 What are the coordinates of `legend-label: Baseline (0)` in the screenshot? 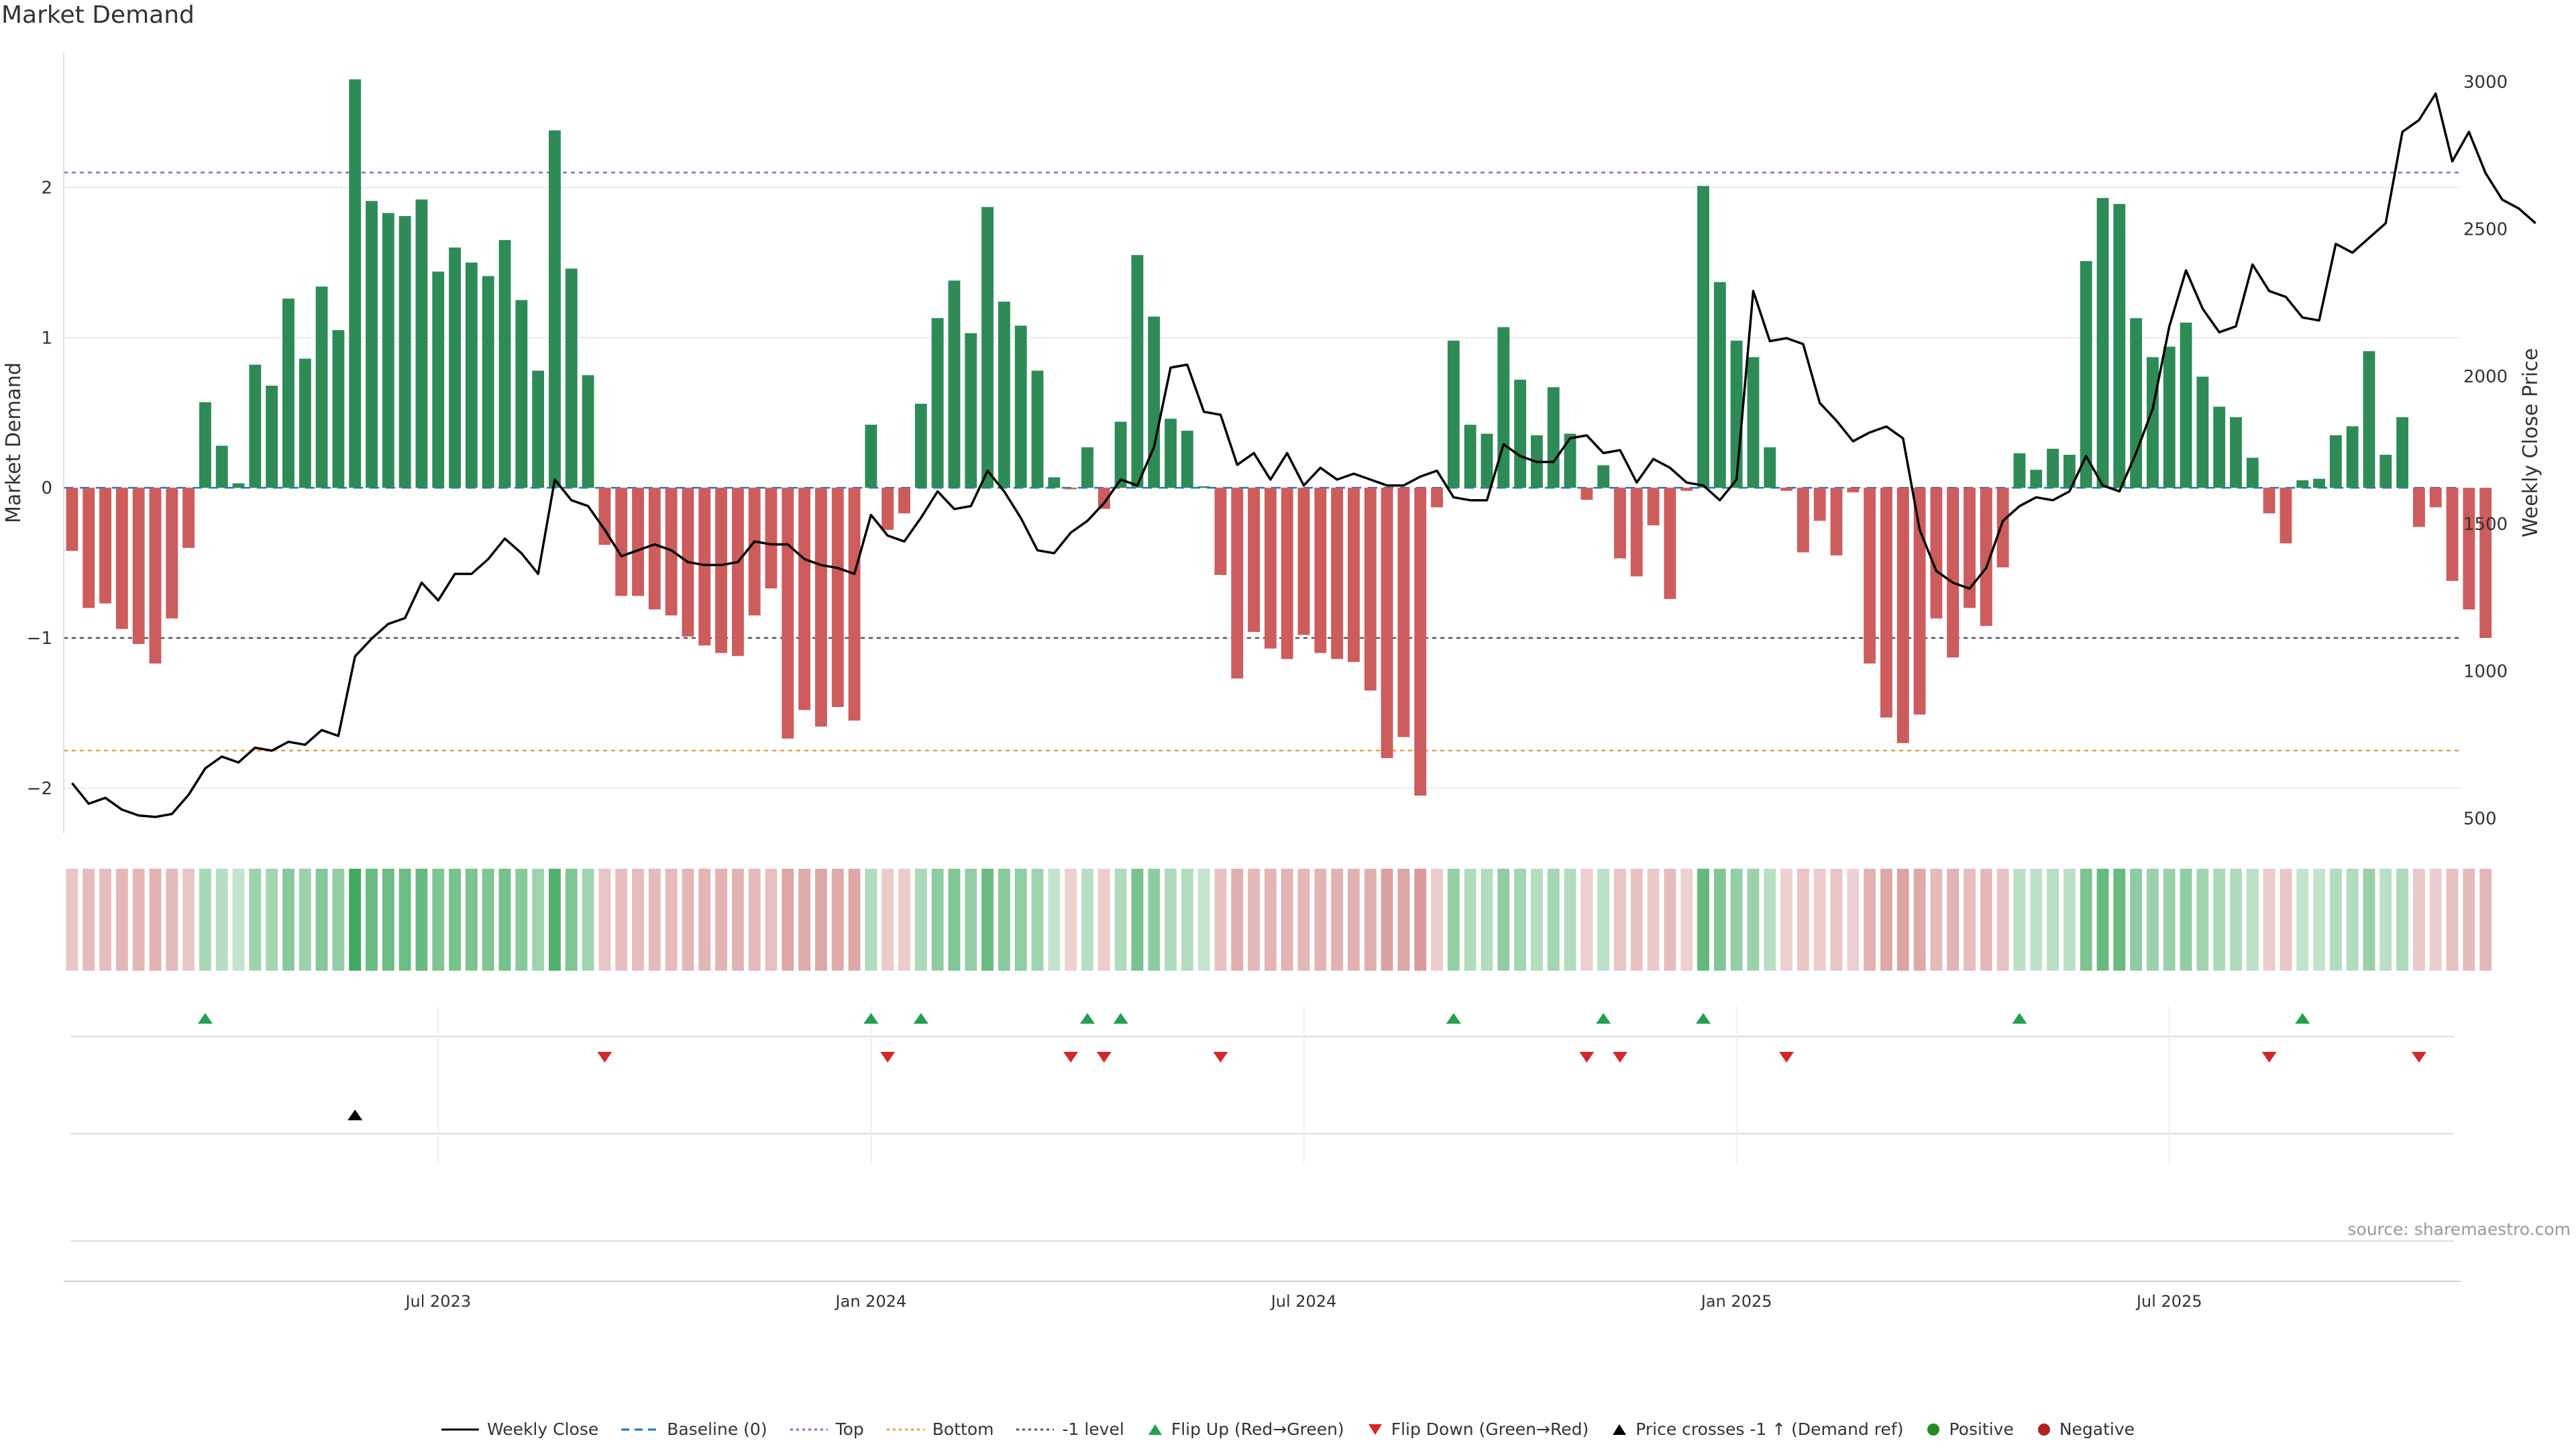 It's located at (717, 1429).